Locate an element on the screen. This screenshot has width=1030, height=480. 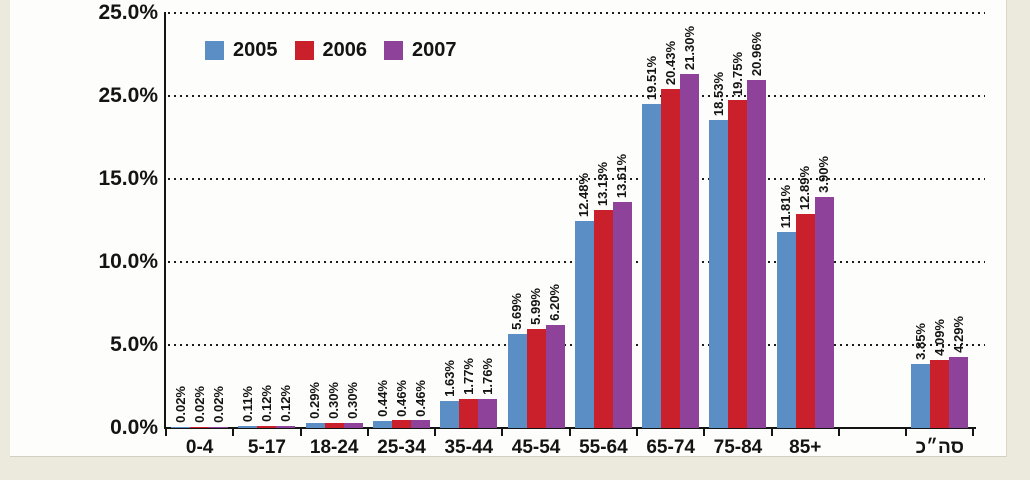
bar-value-label: 1.63% is located at coordinates (449, 378).